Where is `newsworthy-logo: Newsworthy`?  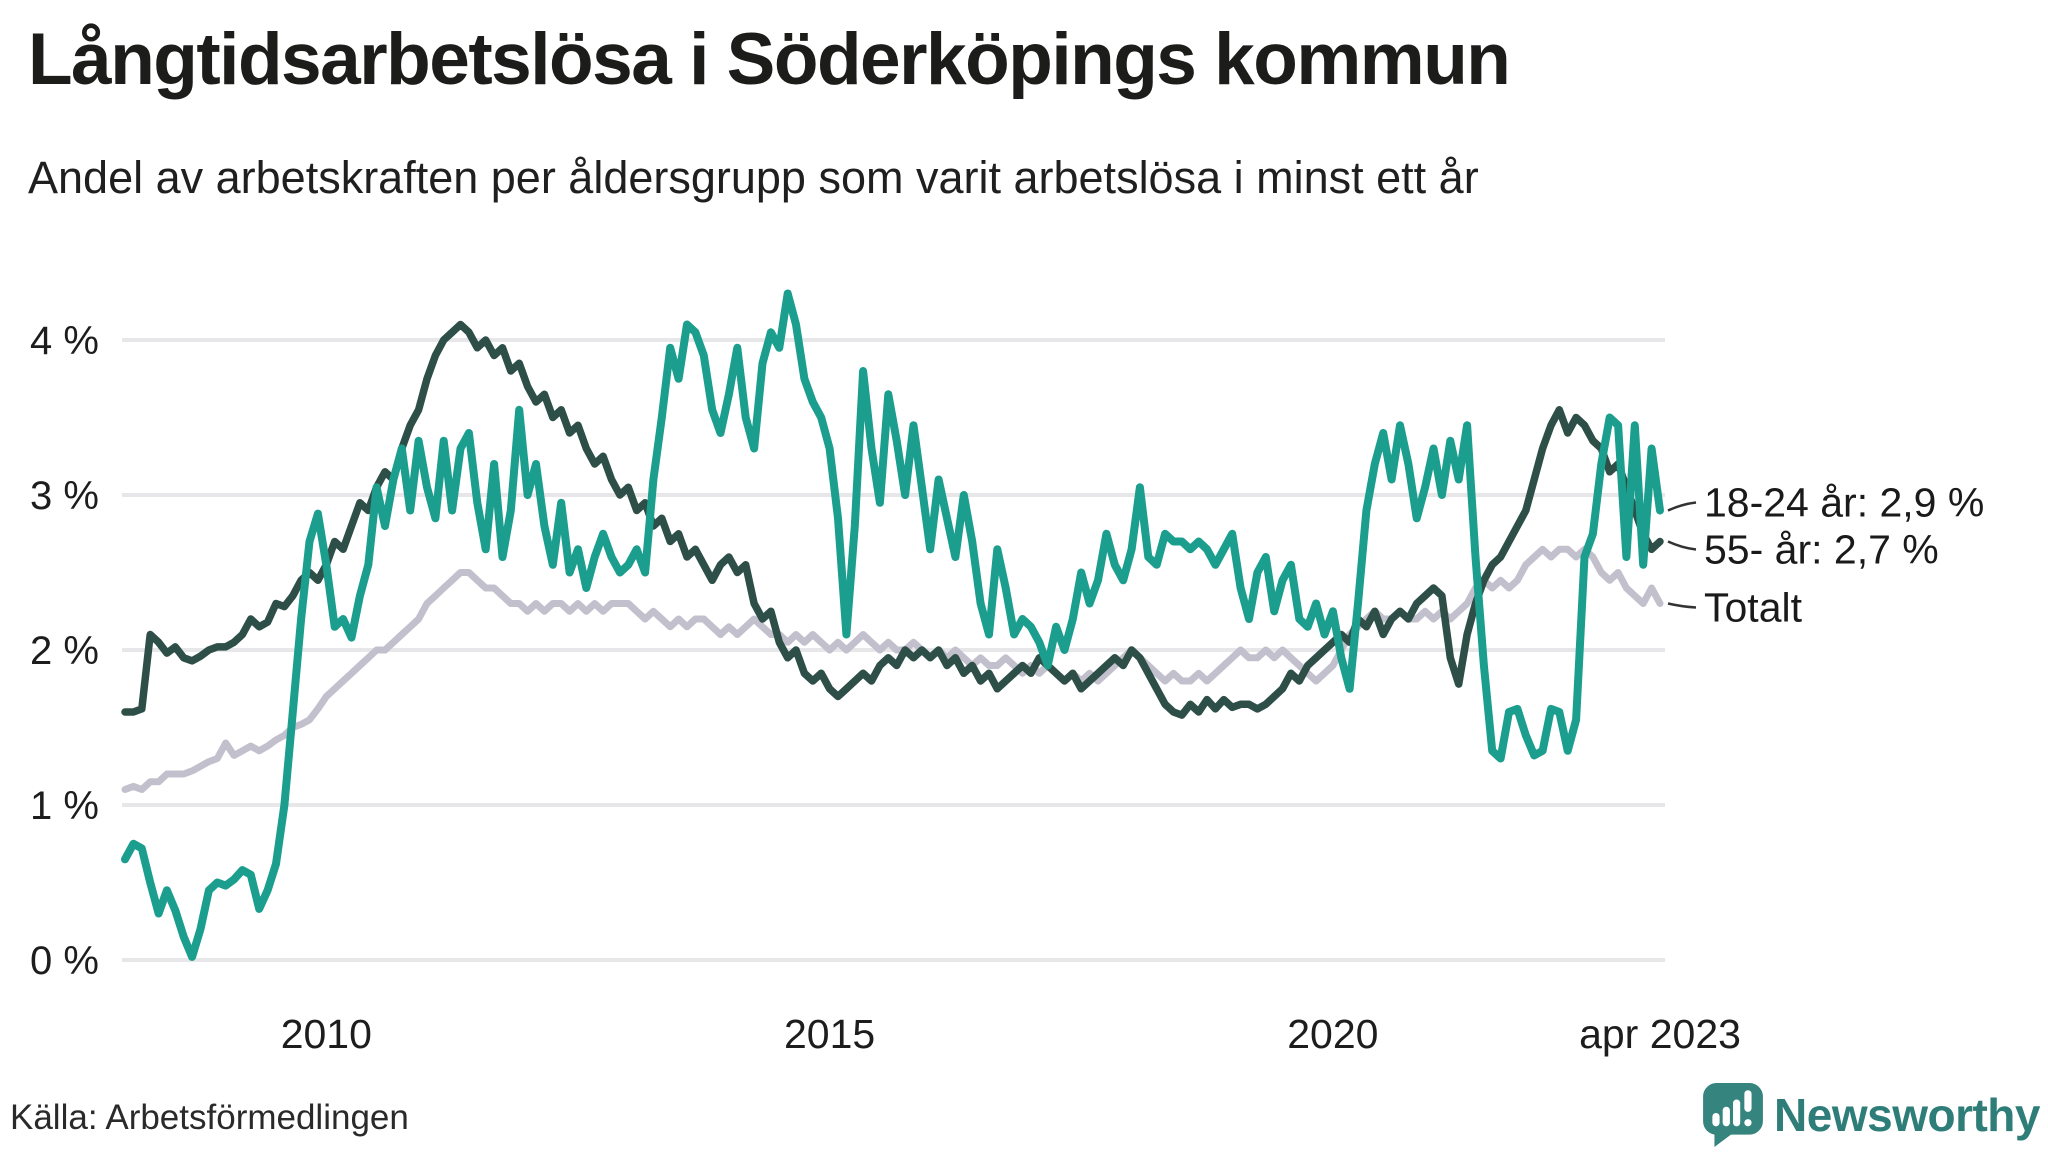 newsworthy-logo: Newsworthy is located at coordinates (1871, 1115).